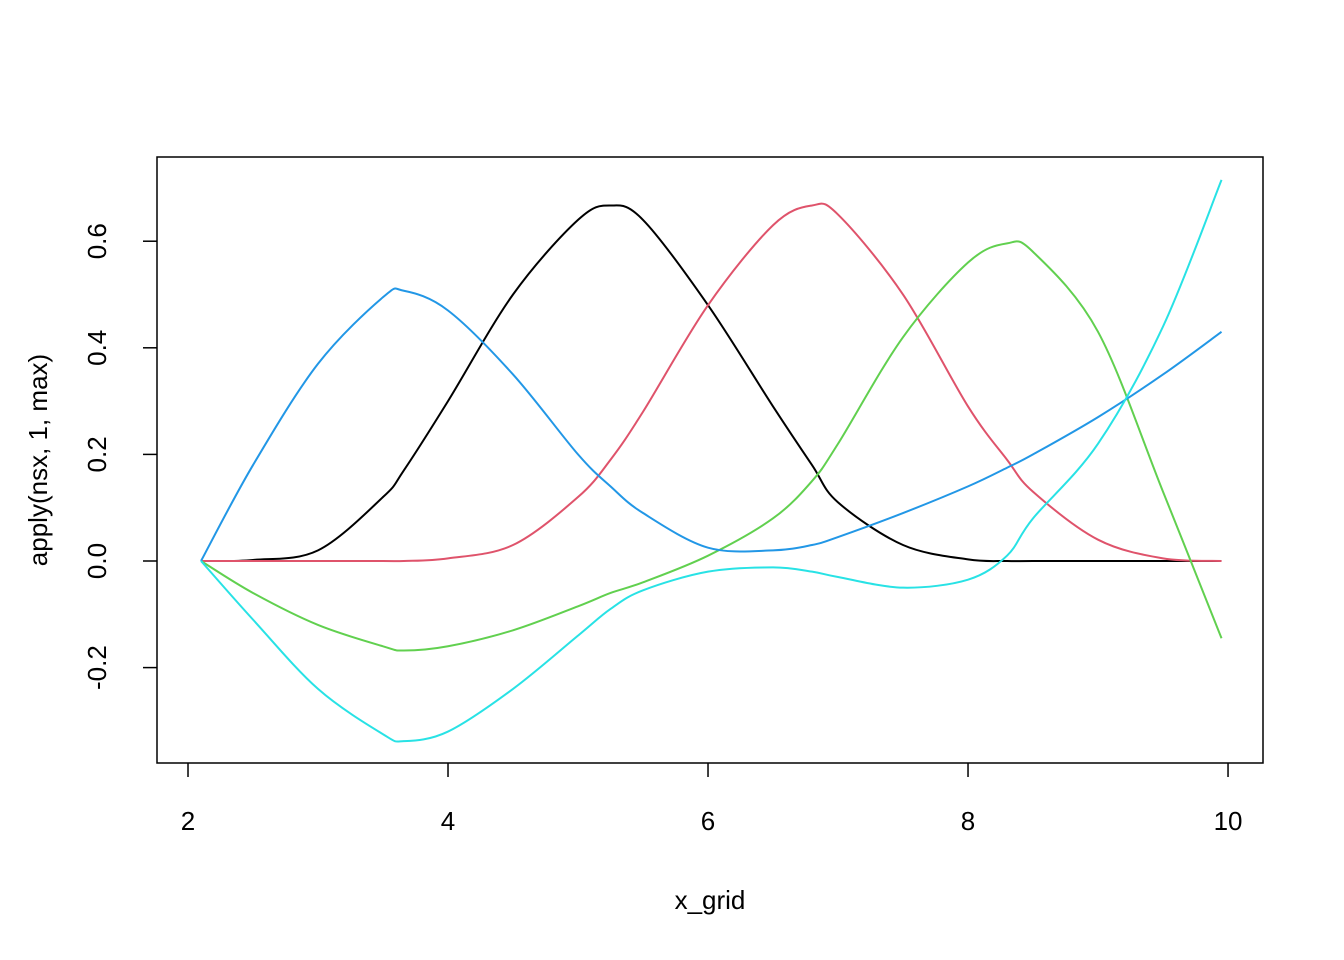 Image resolution: width=1344 pixels, height=960 pixels. I want to click on y-tick-label: 0.6, so click(97, 241).